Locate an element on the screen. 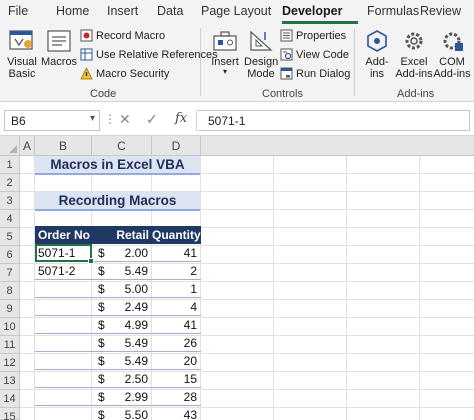 The image size is (474, 420). chevron-down-icon: ▾ is located at coordinates (92, 118).